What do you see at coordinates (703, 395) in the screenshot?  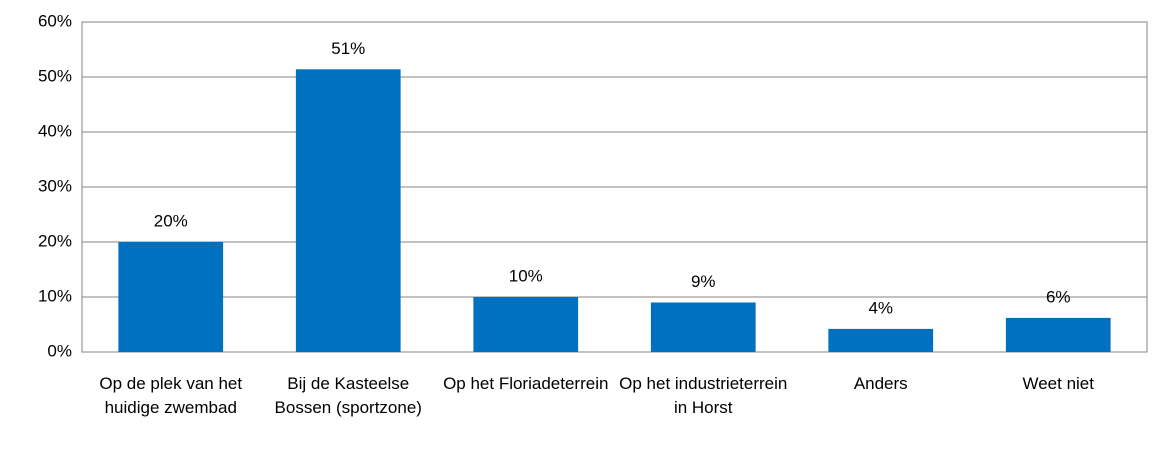 I see `x-tick-label: Op het industrieterrein in Horst` at bounding box center [703, 395].